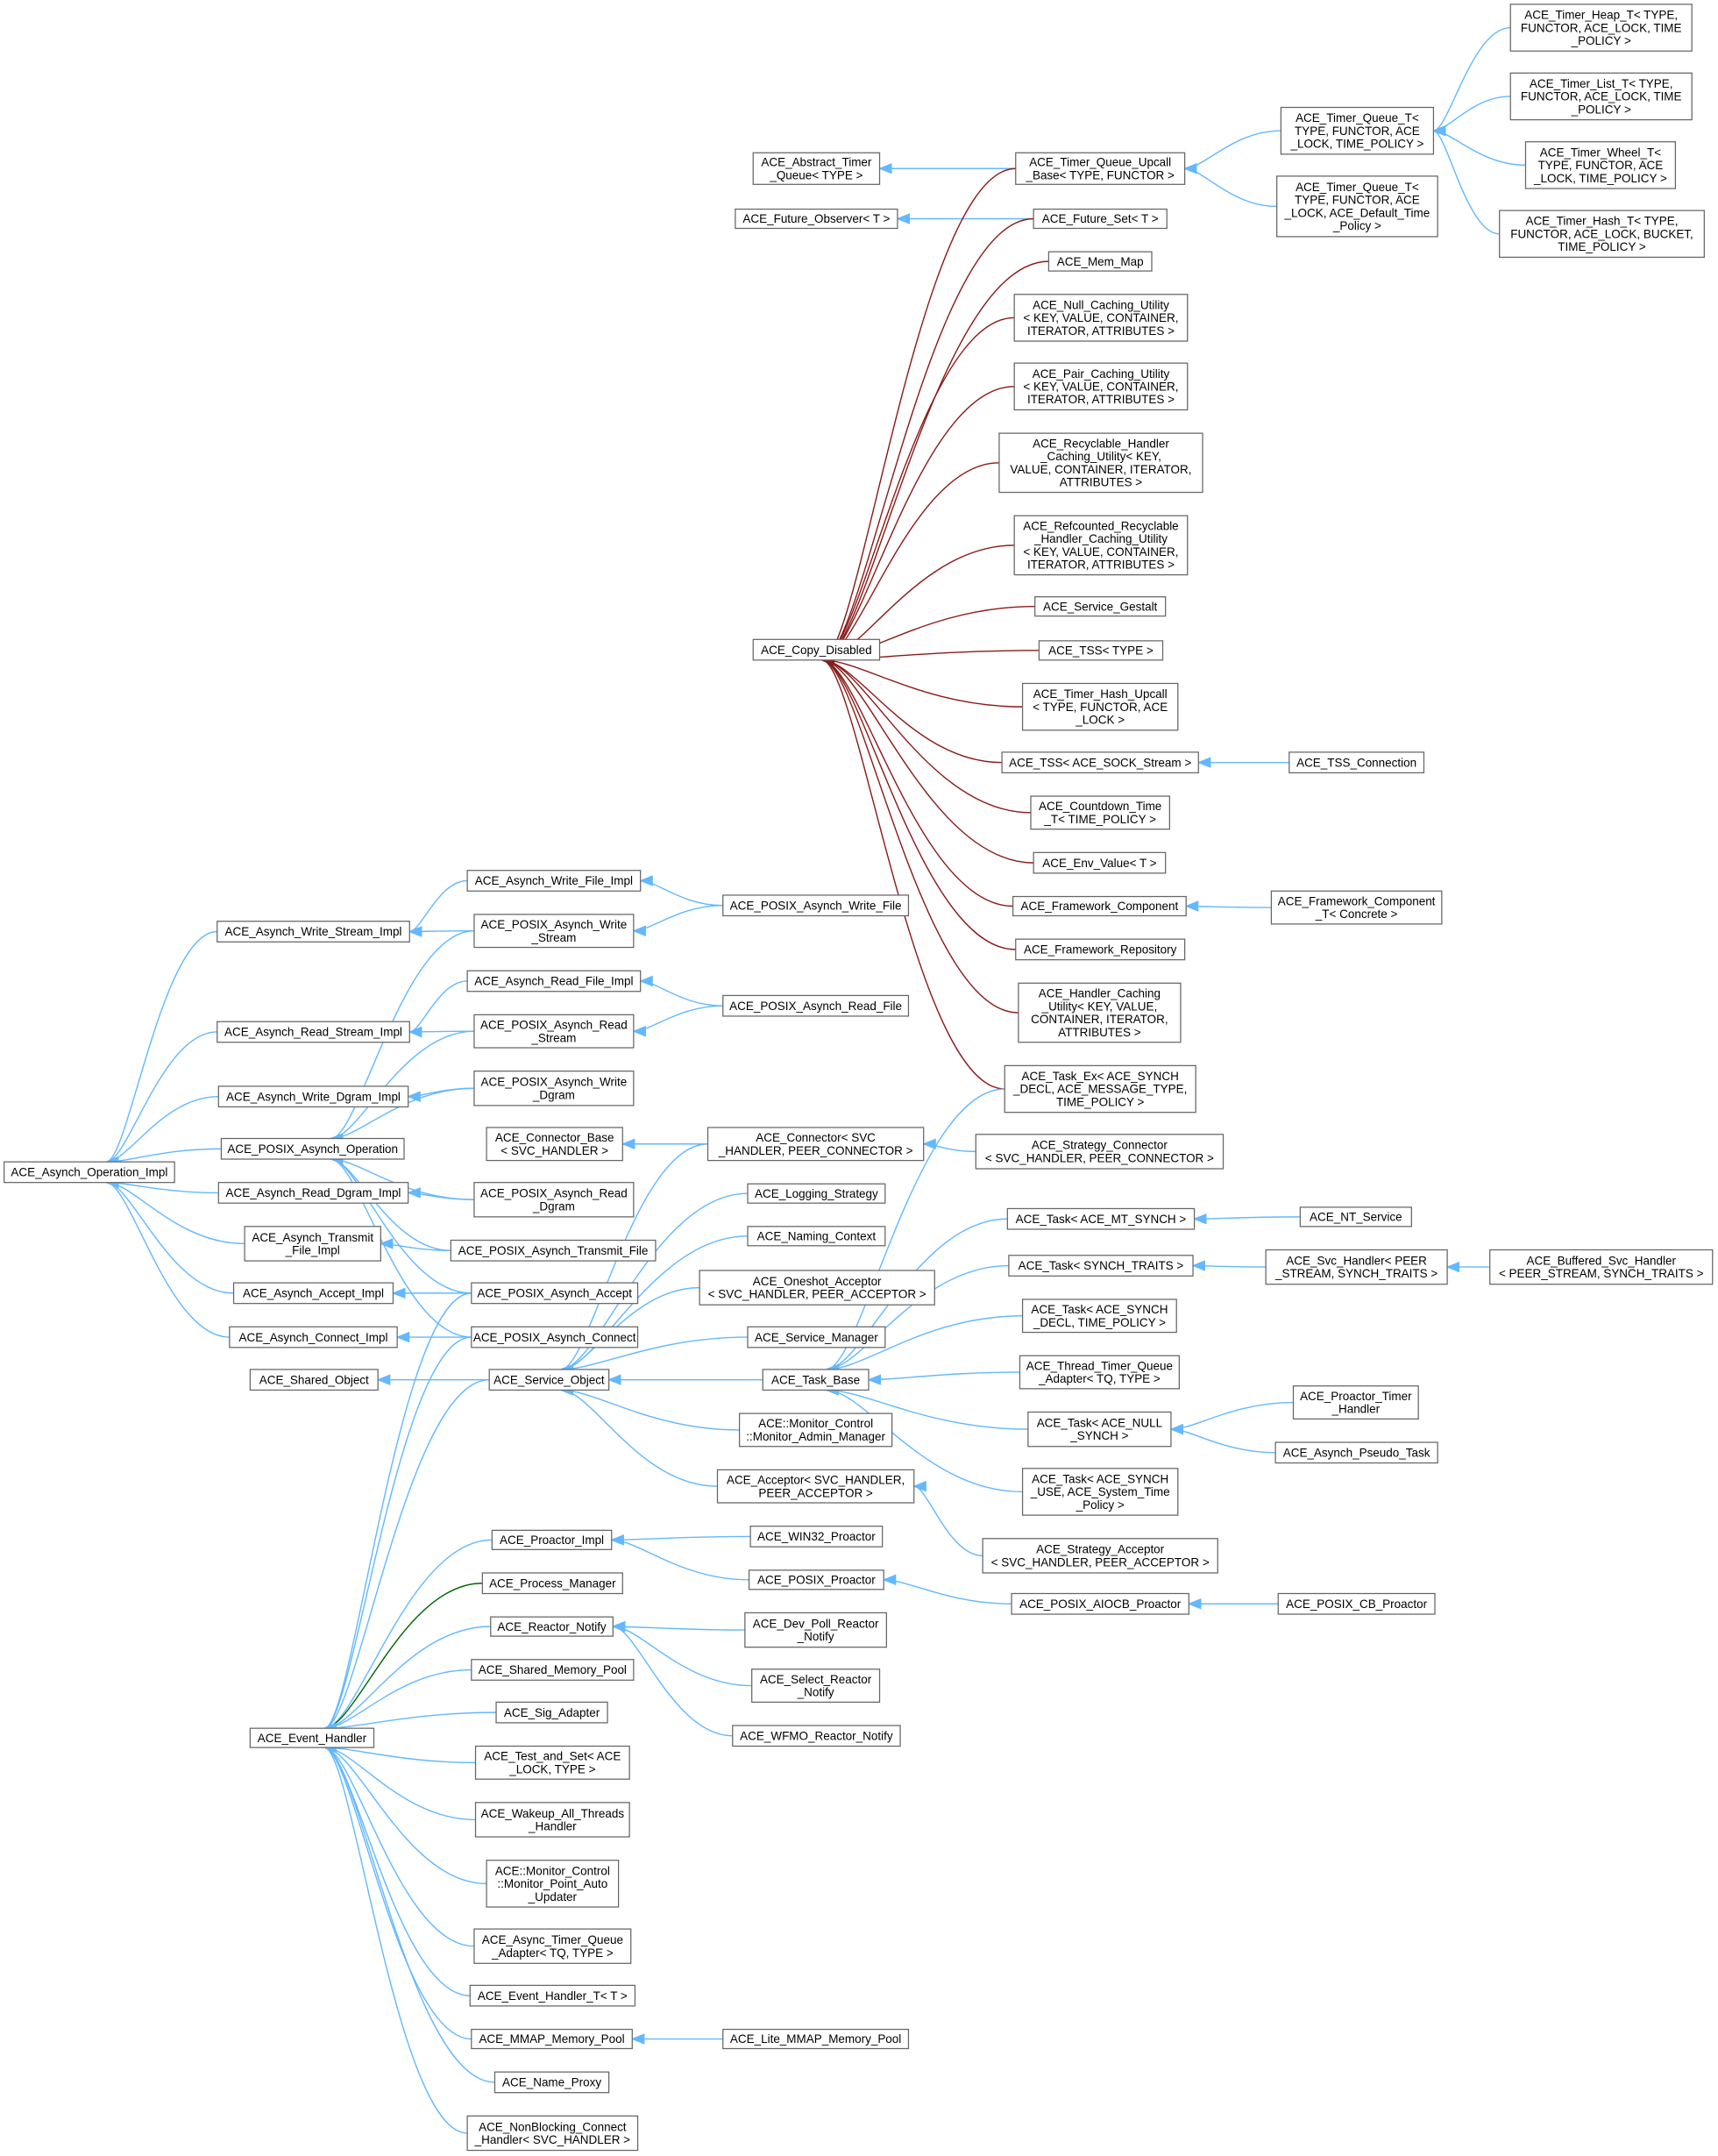 The width and height of the screenshot is (1718, 2156). What do you see at coordinates (816, 905) in the screenshot?
I see `class-node-ace-posix-asynch-write-file: ACE_POSIX_Asynch_Write_File` at bounding box center [816, 905].